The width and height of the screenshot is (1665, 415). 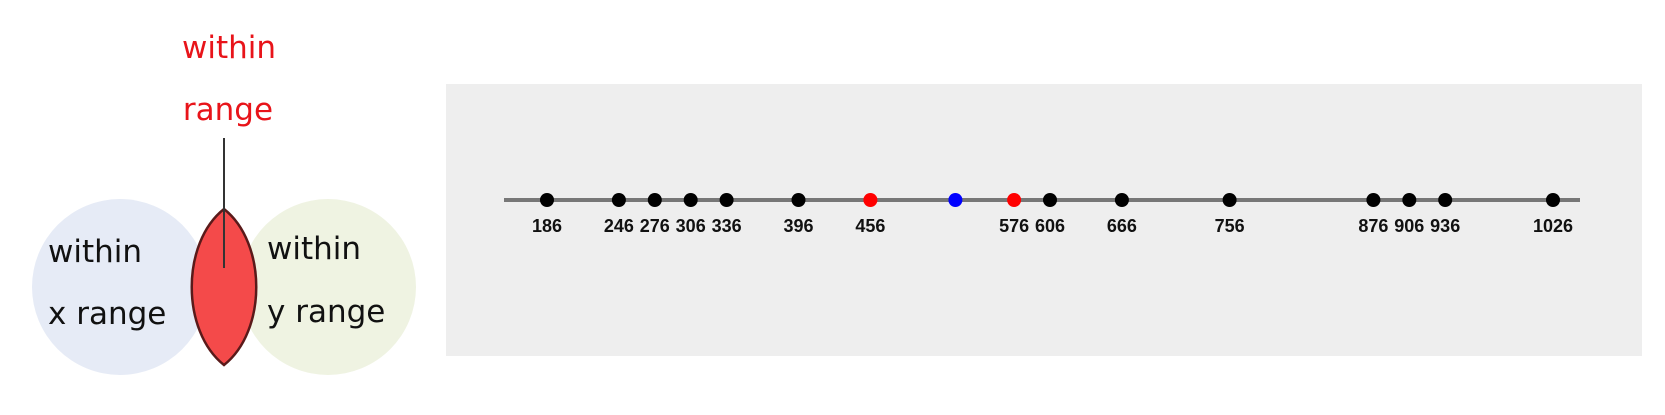 I want to click on point-label-906: 906, so click(x=1409, y=226).